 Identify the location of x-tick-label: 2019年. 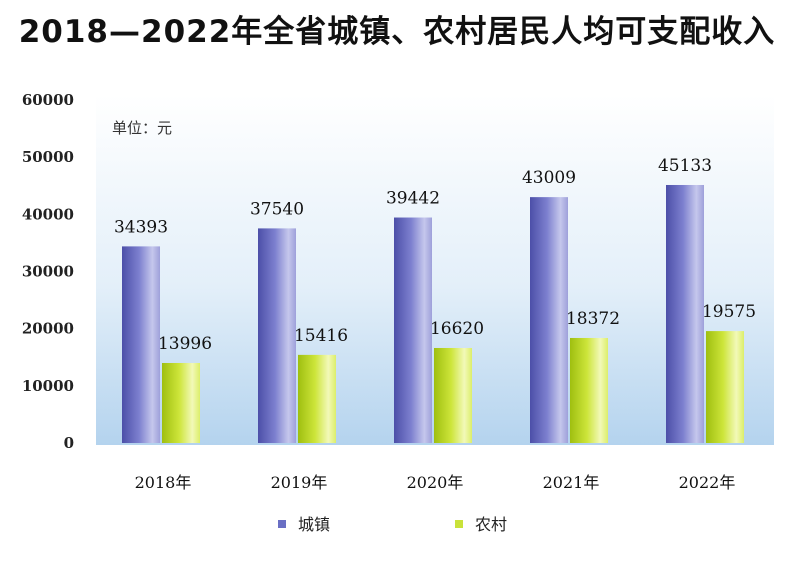
(299, 482).